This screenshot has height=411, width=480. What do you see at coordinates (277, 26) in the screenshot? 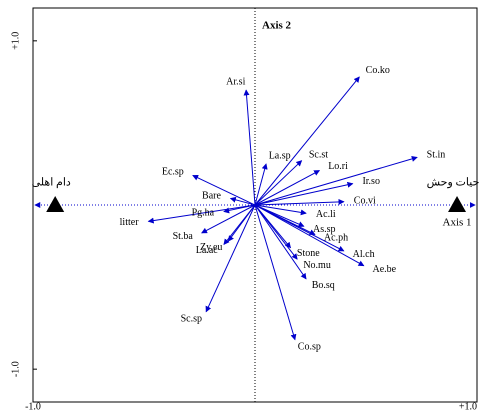
I see `axis-y-label: Axis 2` at bounding box center [277, 26].